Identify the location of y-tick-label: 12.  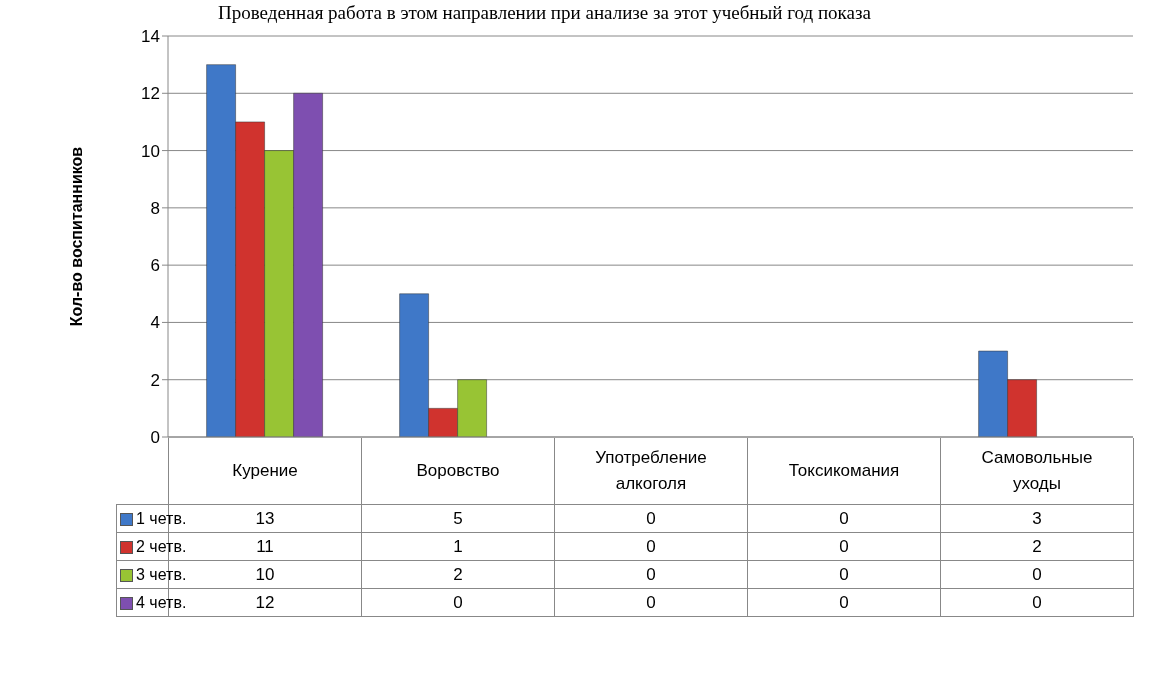
(150, 94).